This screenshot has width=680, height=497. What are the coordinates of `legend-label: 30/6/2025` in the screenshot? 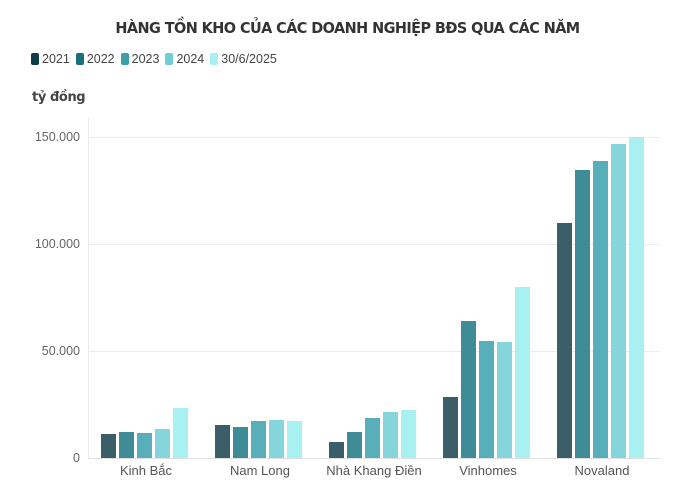 It's located at (249, 59).